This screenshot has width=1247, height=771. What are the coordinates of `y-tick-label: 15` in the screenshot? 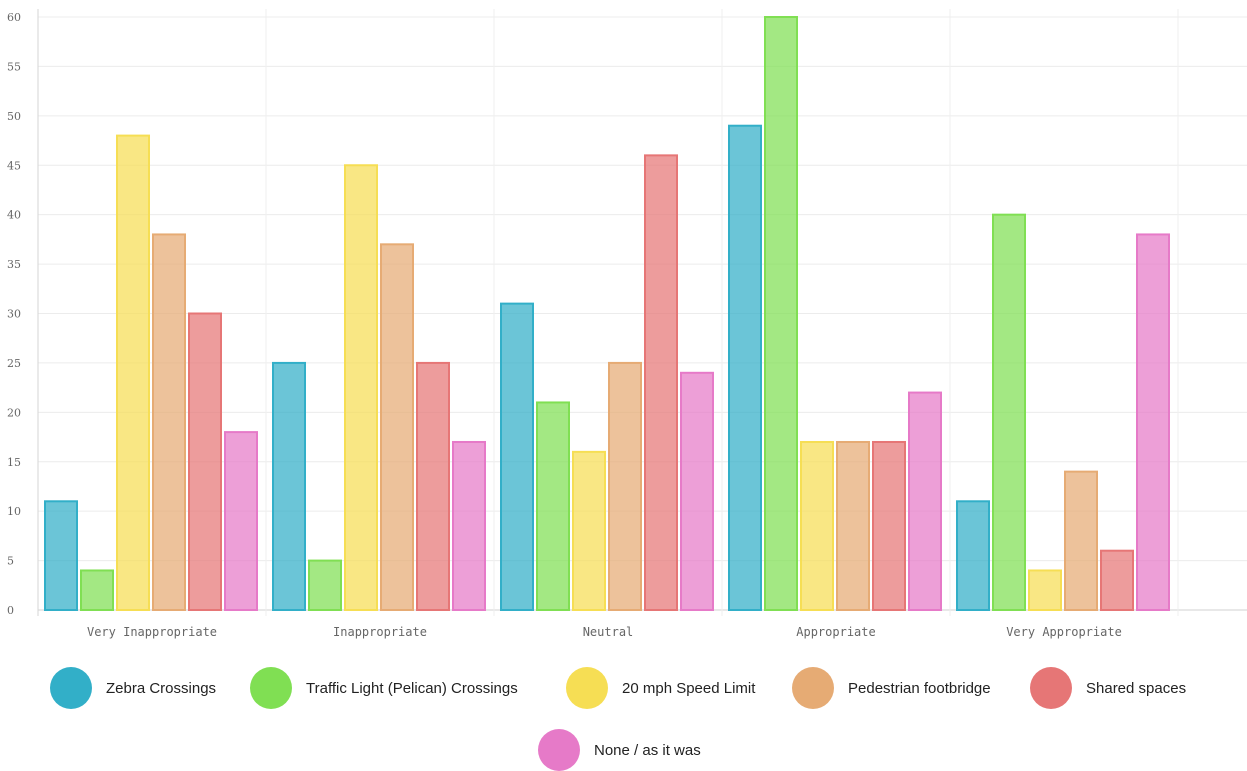 It's located at (14, 462).